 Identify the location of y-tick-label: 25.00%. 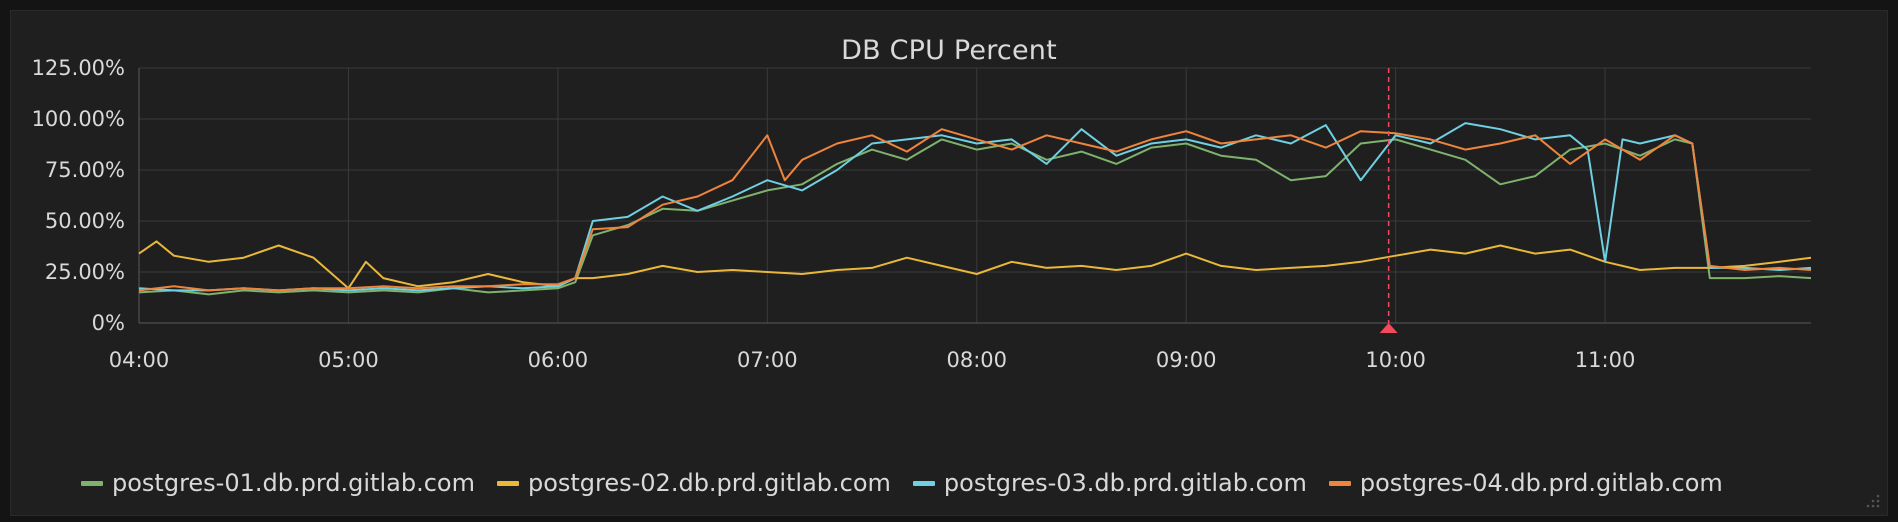
(85, 272).